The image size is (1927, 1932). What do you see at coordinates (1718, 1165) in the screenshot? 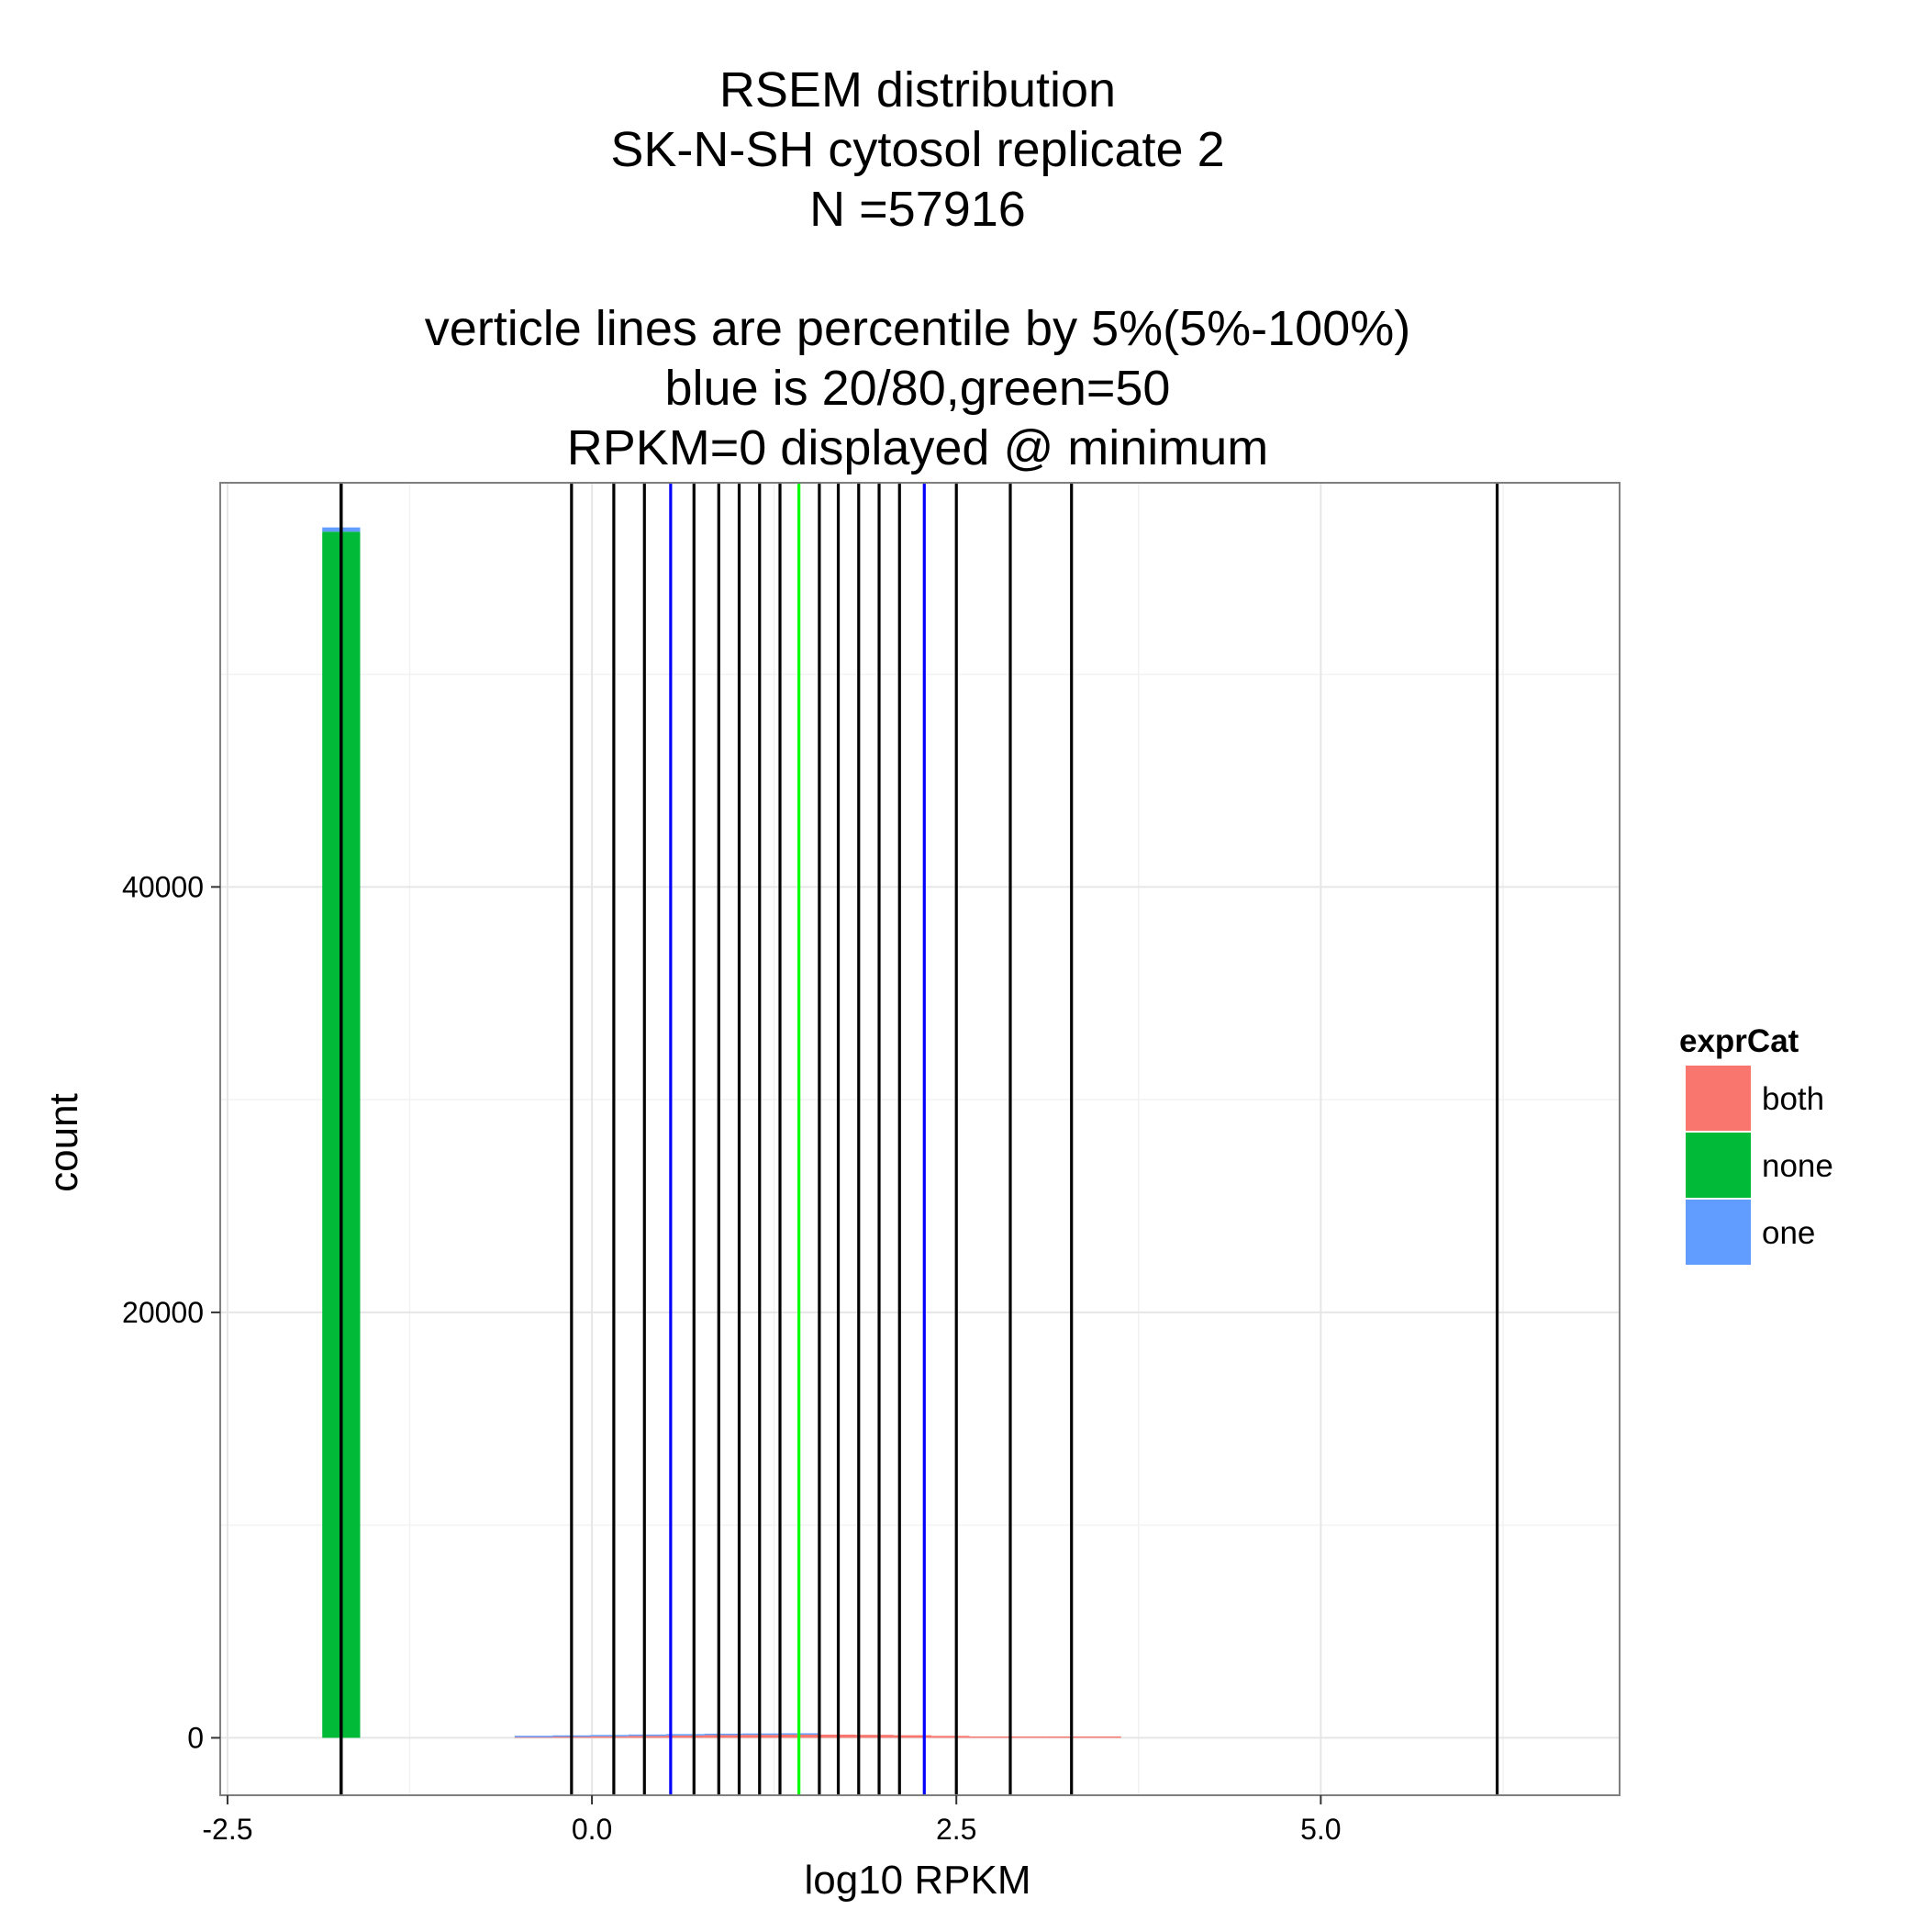
I see `legend-key-none` at bounding box center [1718, 1165].